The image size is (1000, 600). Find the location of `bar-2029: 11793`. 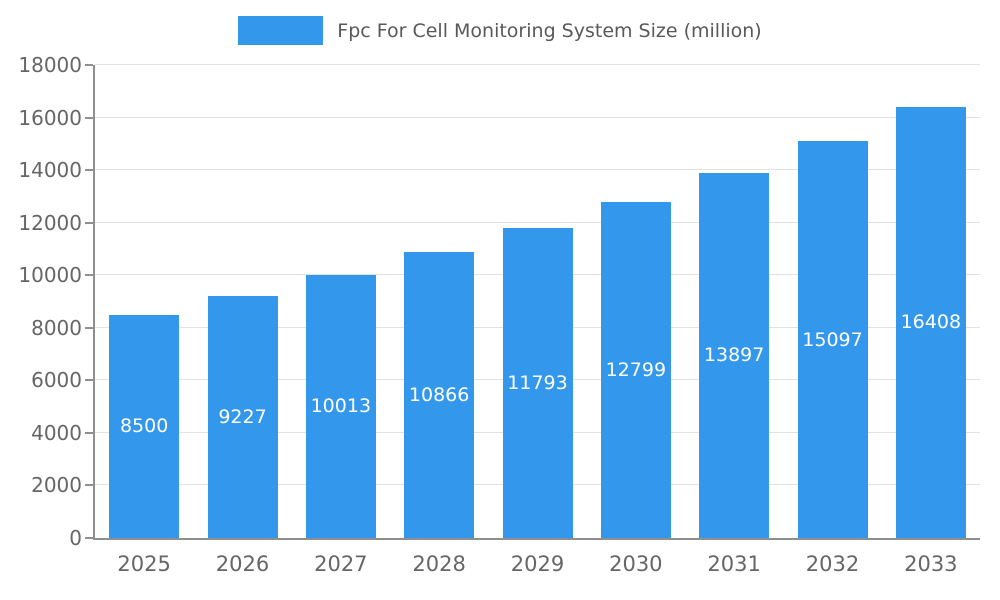

bar-2029: 11793 is located at coordinates (537, 383).